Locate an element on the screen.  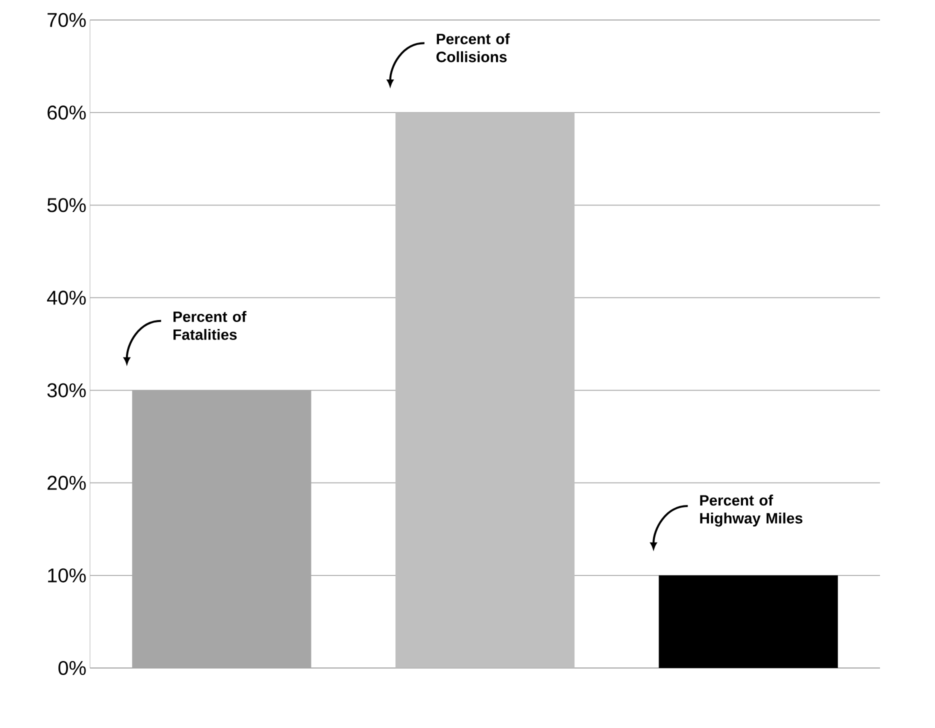
y-tick-label: 20% is located at coordinates (67, 483).